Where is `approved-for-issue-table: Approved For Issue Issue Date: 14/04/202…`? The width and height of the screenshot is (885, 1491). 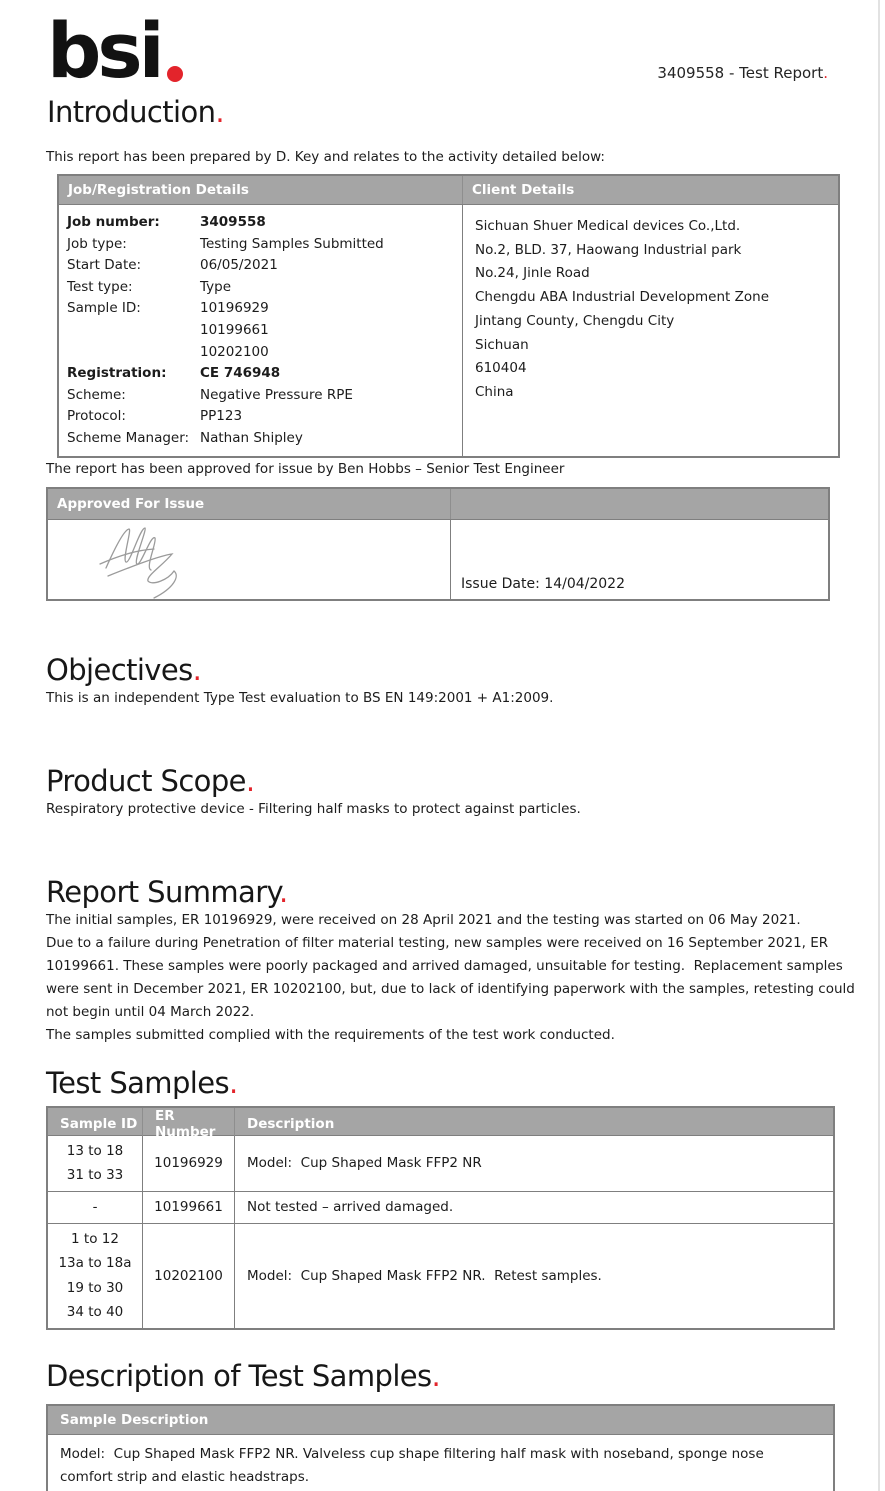 approved-for-issue-table: Approved For Issue Issue Date: 14/04/202… is located at coordinates (438, 543).